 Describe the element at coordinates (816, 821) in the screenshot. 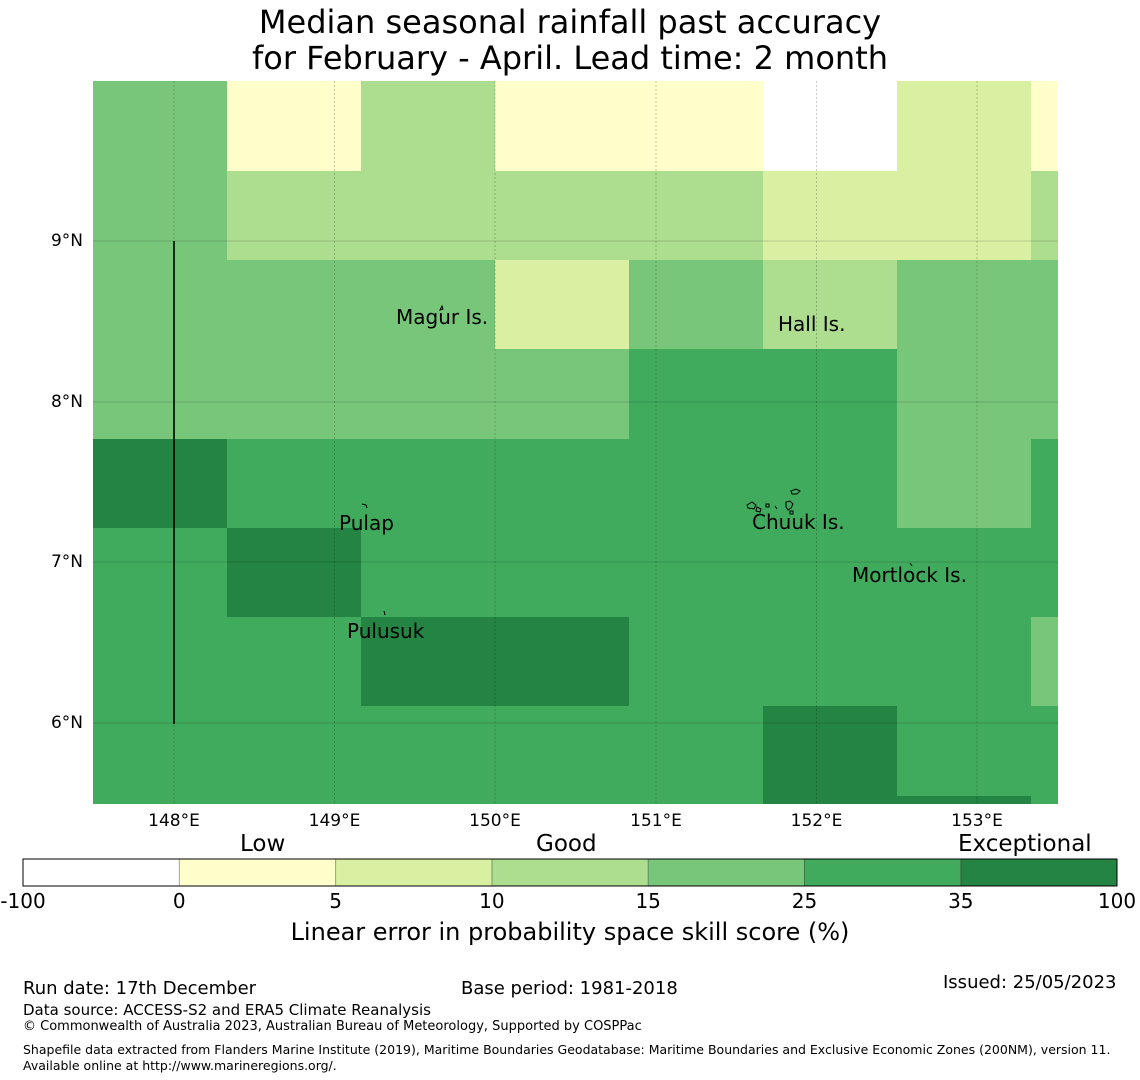

I see `lon-label-152e: 152°E` at that location.